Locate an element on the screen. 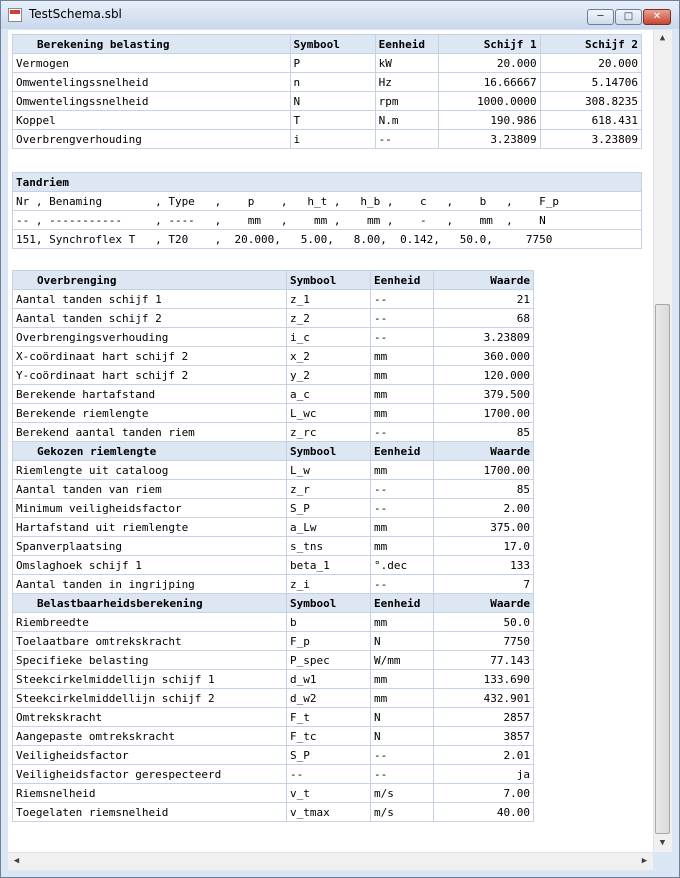 Image resolution: width=680 pixels, height=878 pixels. table-cell: z_2 is located at coordinates (328, 318).